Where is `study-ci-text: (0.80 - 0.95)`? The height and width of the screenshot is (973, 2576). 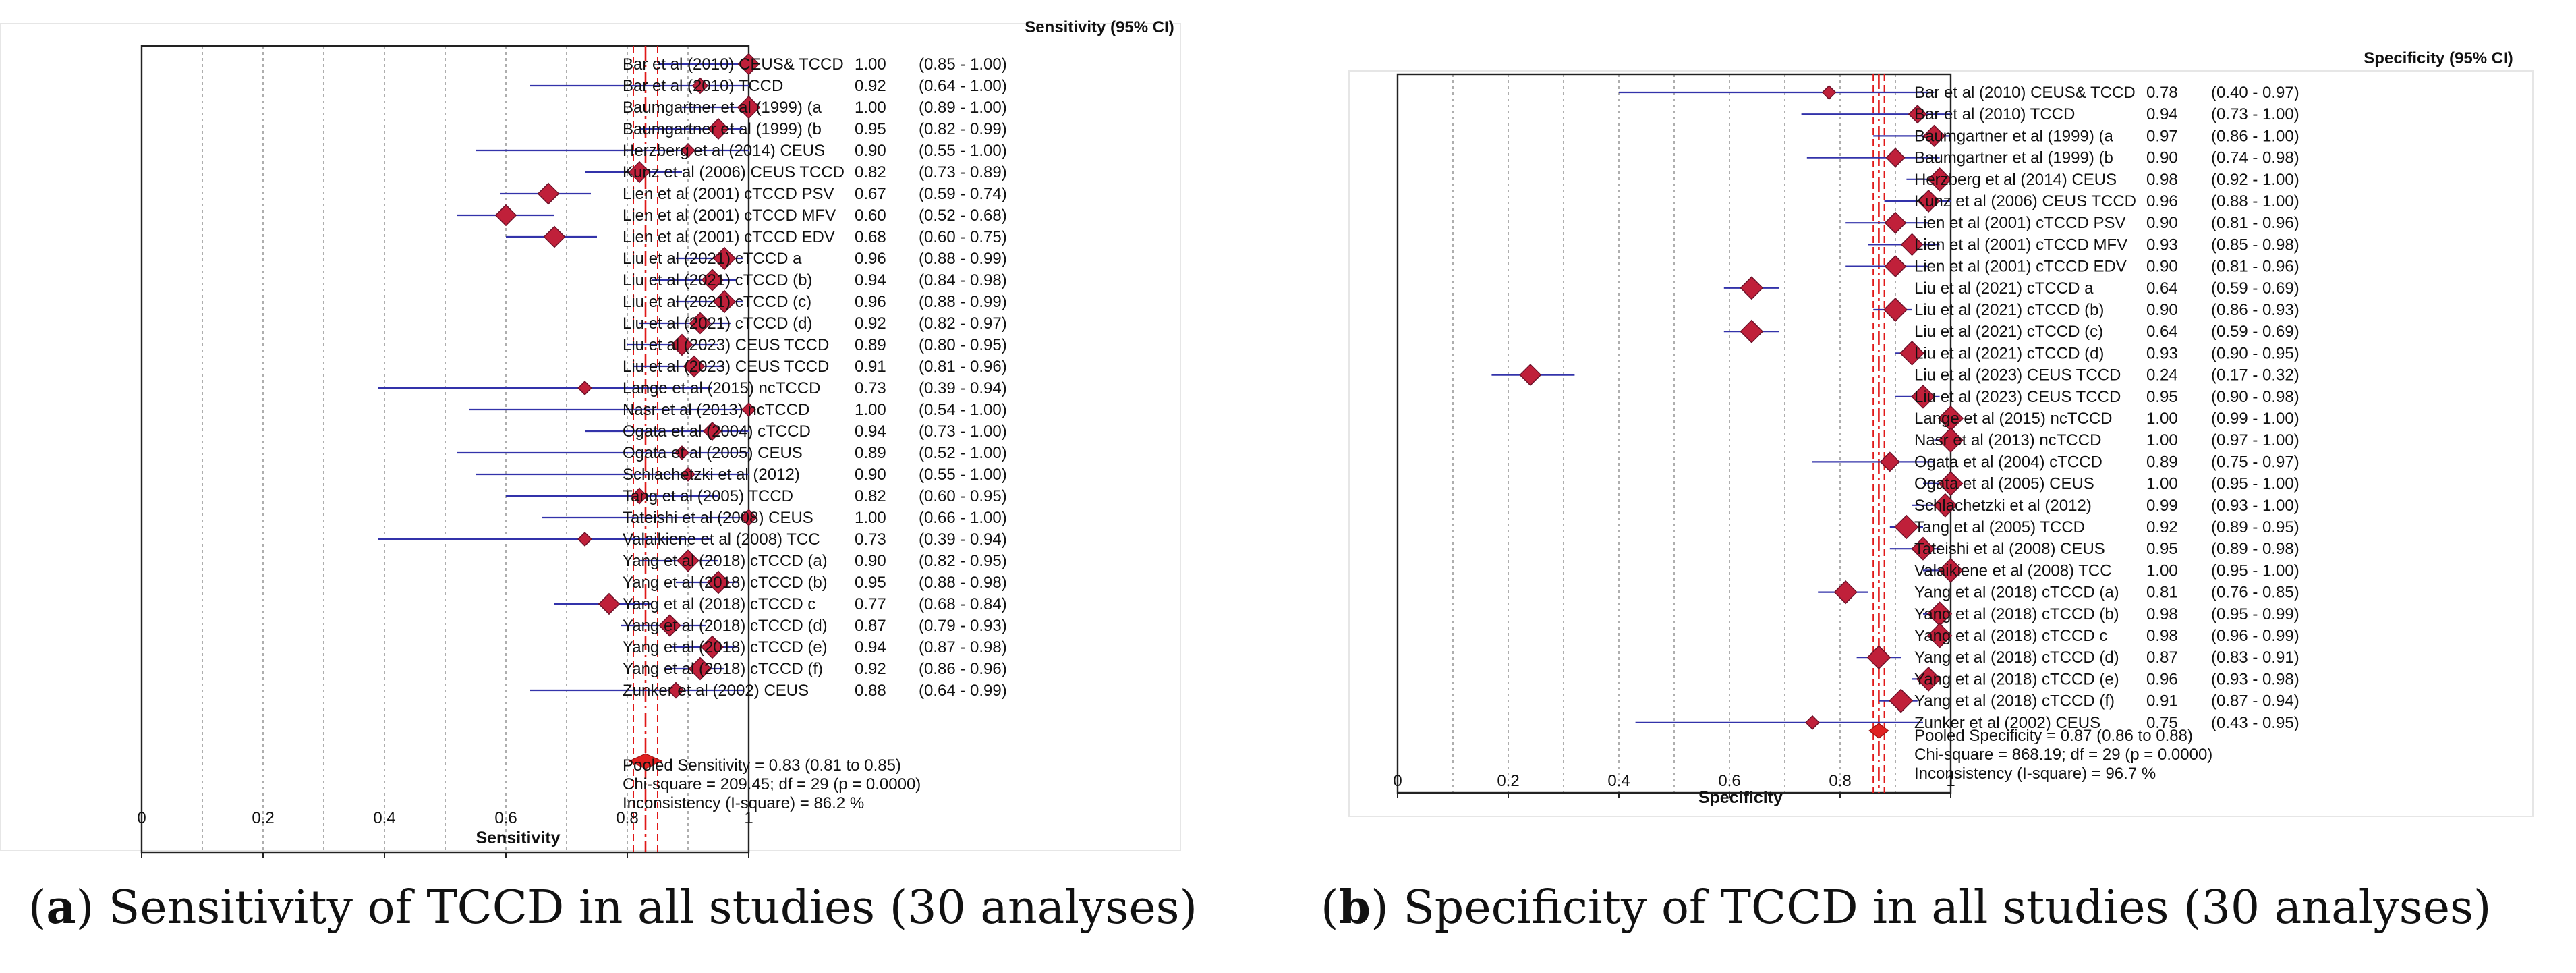 study-ci-text: (0.80 - 0.95) is located at coordinates (963, 345).